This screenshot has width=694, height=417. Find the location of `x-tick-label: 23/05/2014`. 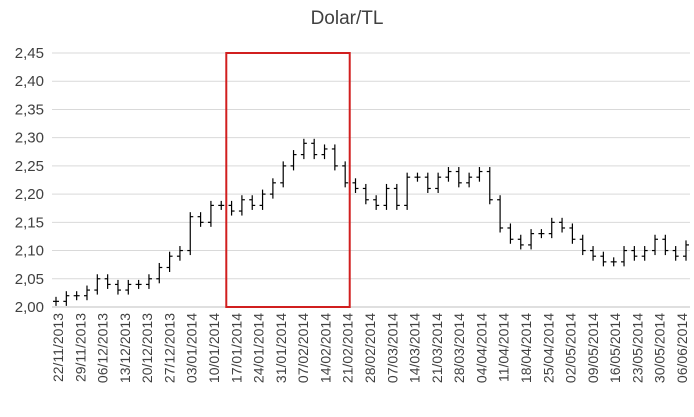

x-tick-label: 23/05/2014 is located at coordinates (637, 348).